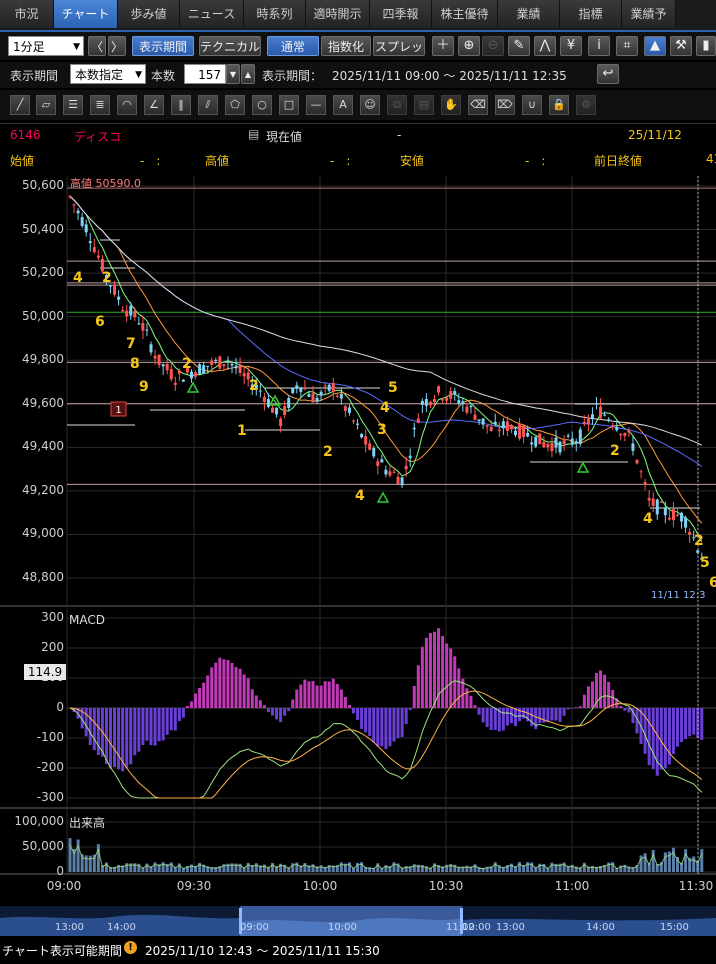  I want to click on period-mode-select: 本数指定 ▼, so click(108, 74).